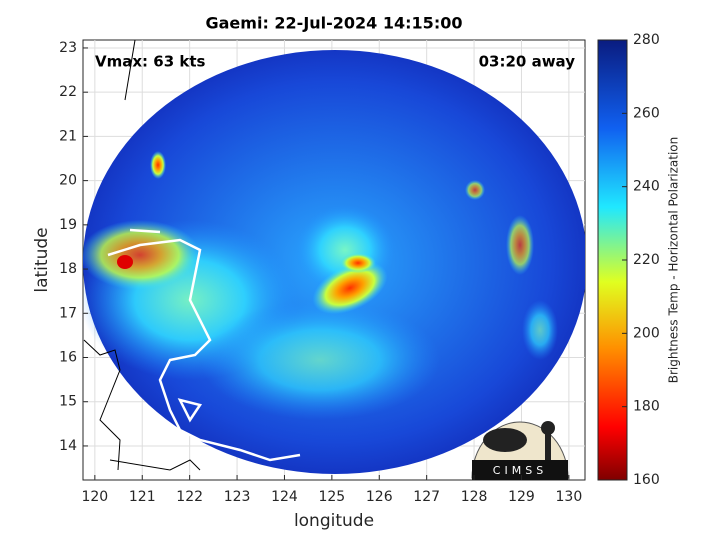 This screenshot has width=720, height=544. I want to click on x-tick-label: 120, so click(94, 497).